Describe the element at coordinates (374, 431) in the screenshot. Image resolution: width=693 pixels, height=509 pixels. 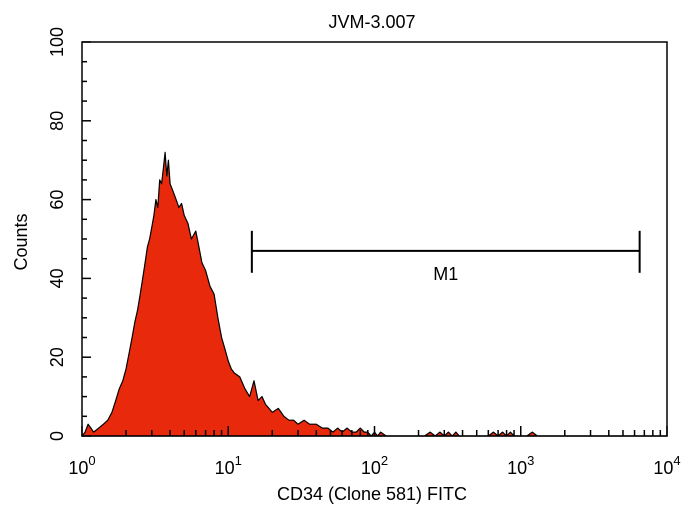
I see `x-axis-ticks` at that location.